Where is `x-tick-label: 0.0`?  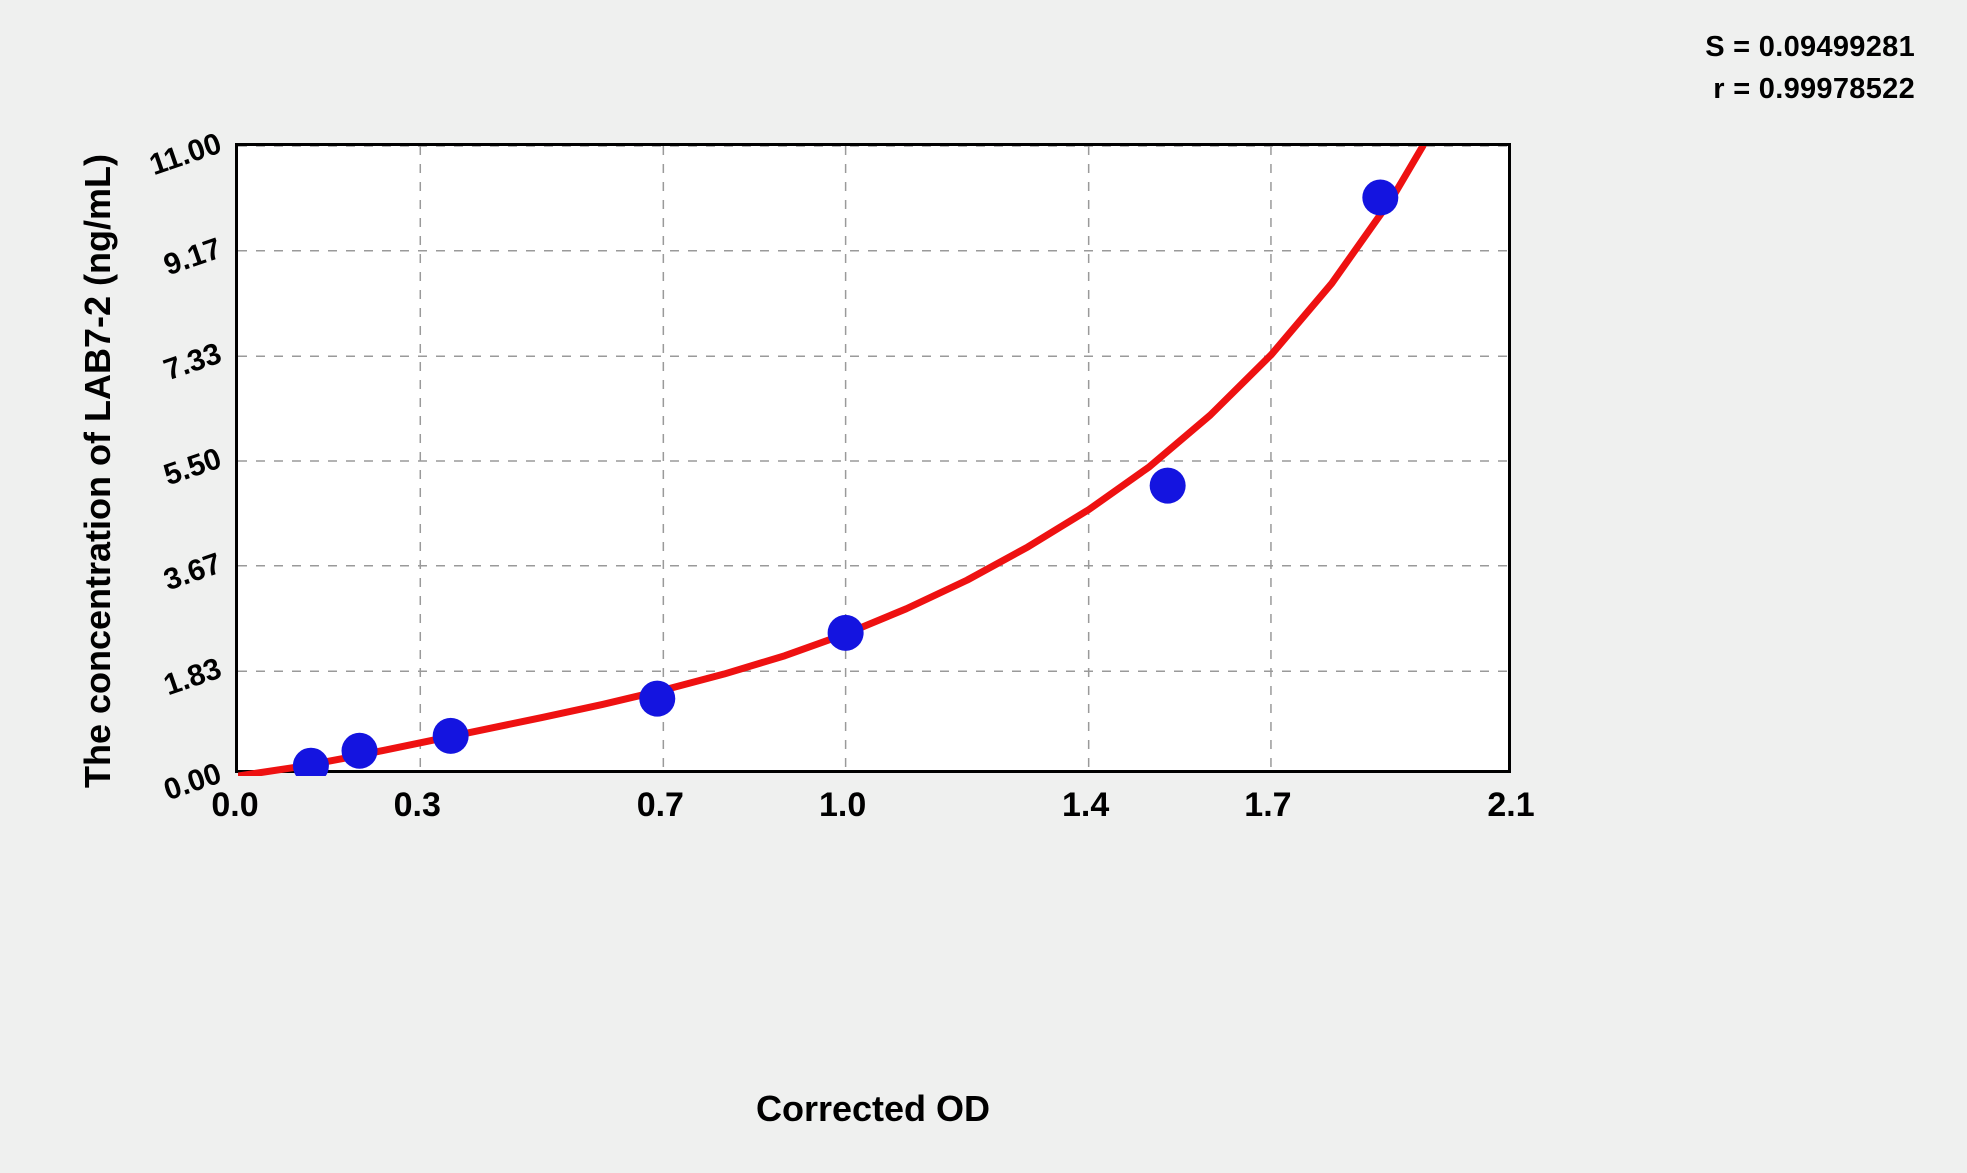
x-tick-label: 0.0 is located at coordinates (235, 805).